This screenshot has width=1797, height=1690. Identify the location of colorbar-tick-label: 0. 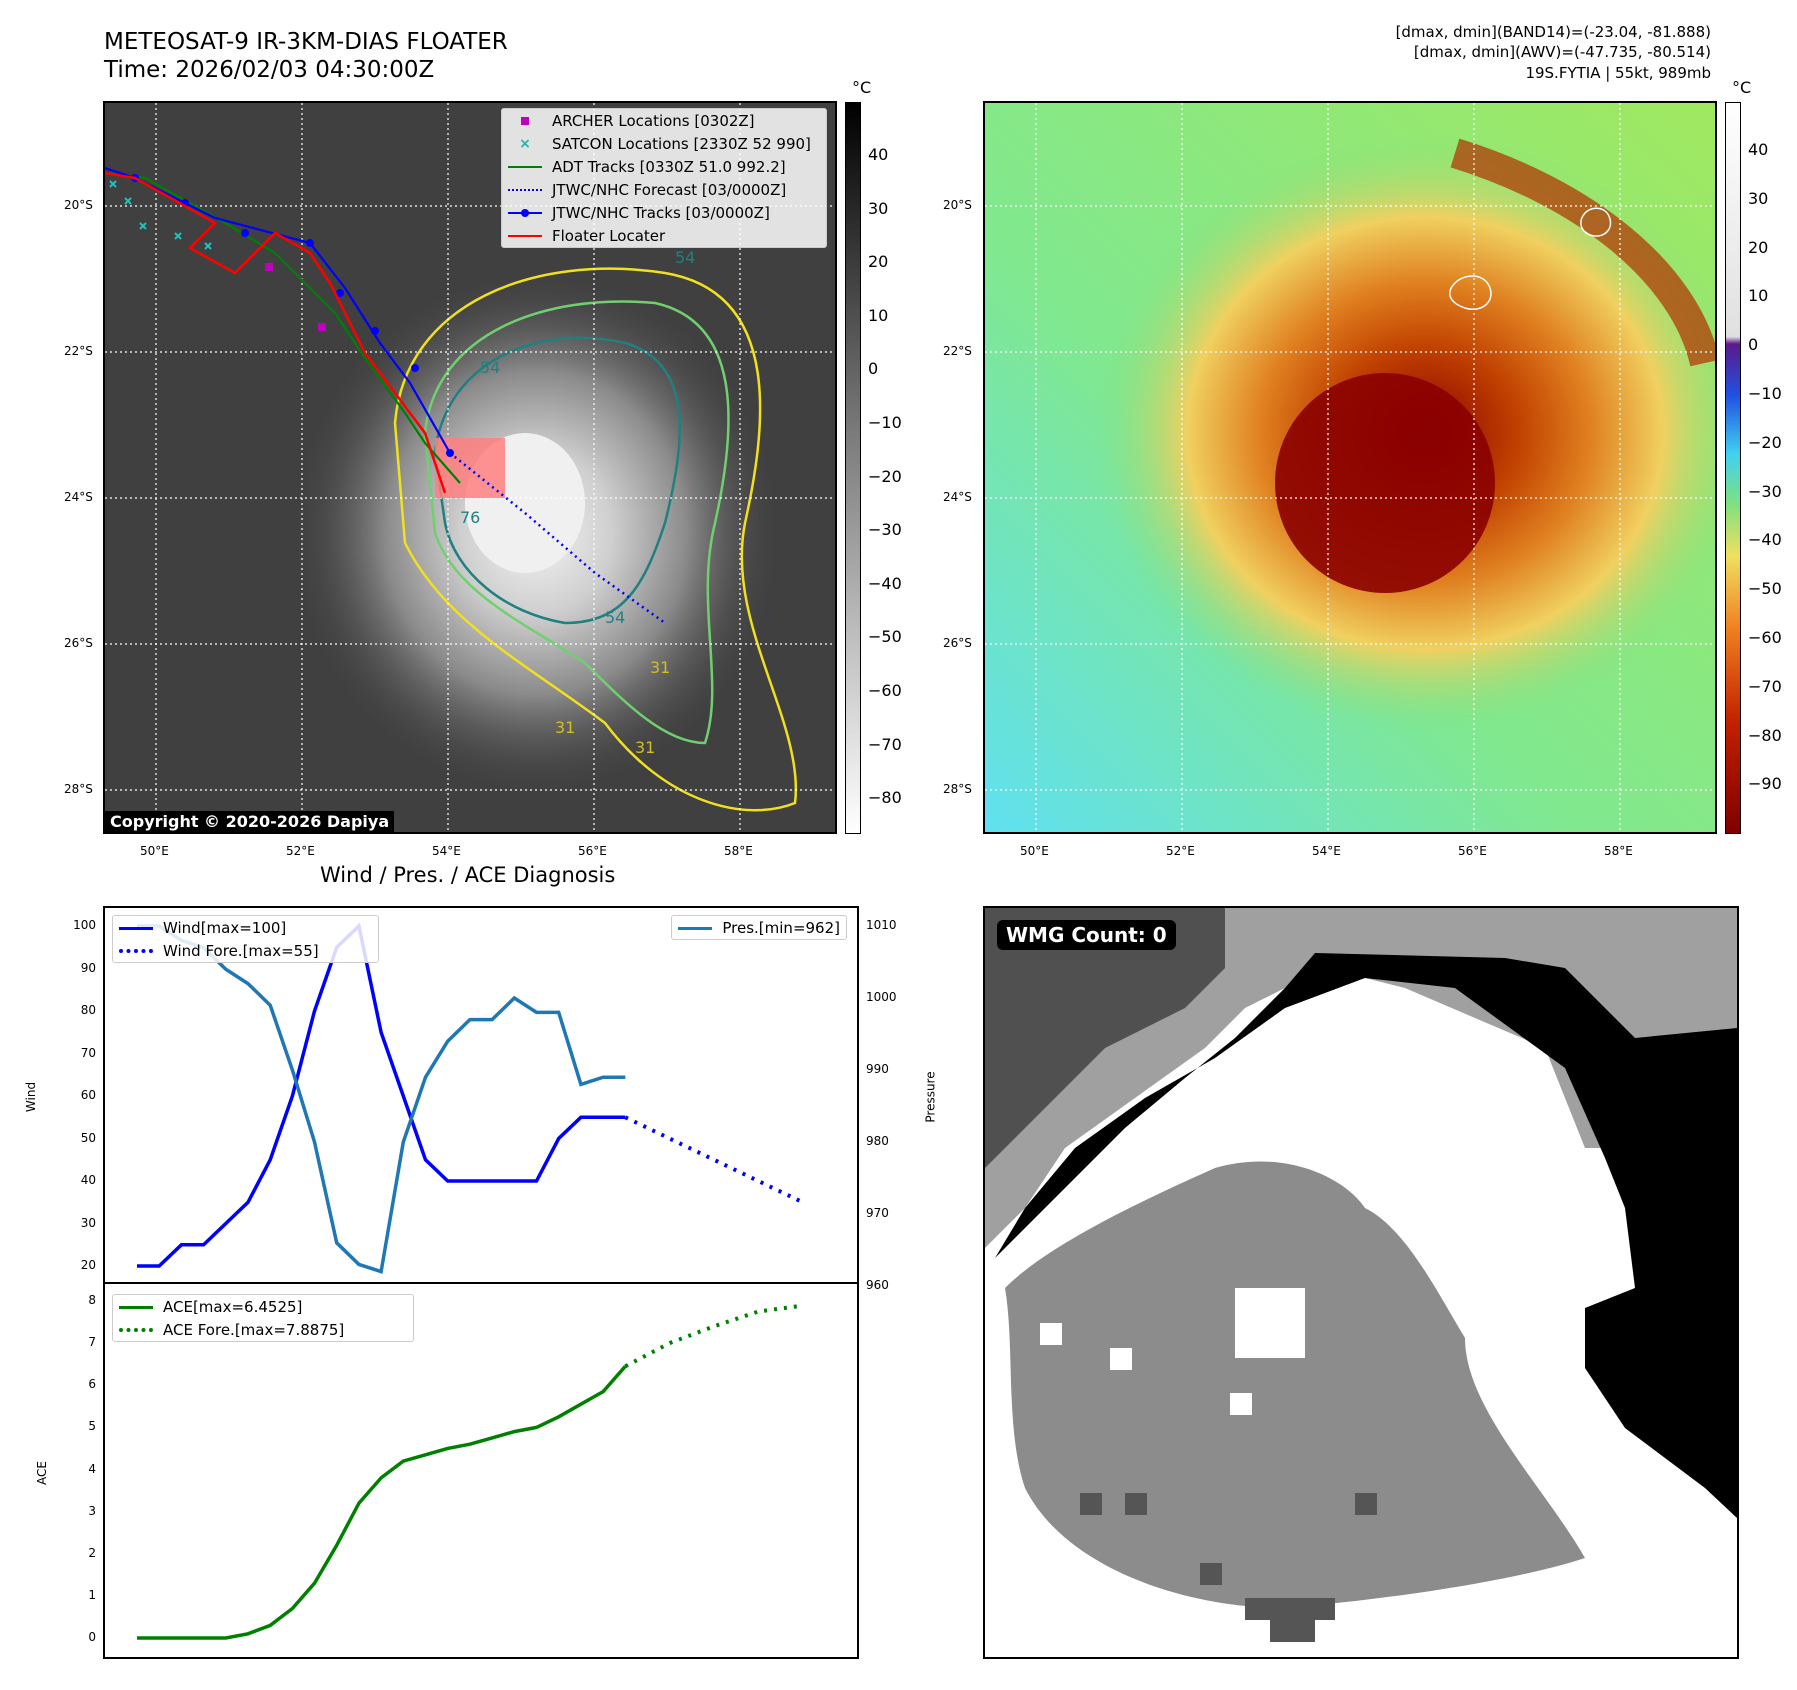
(1753, 345).